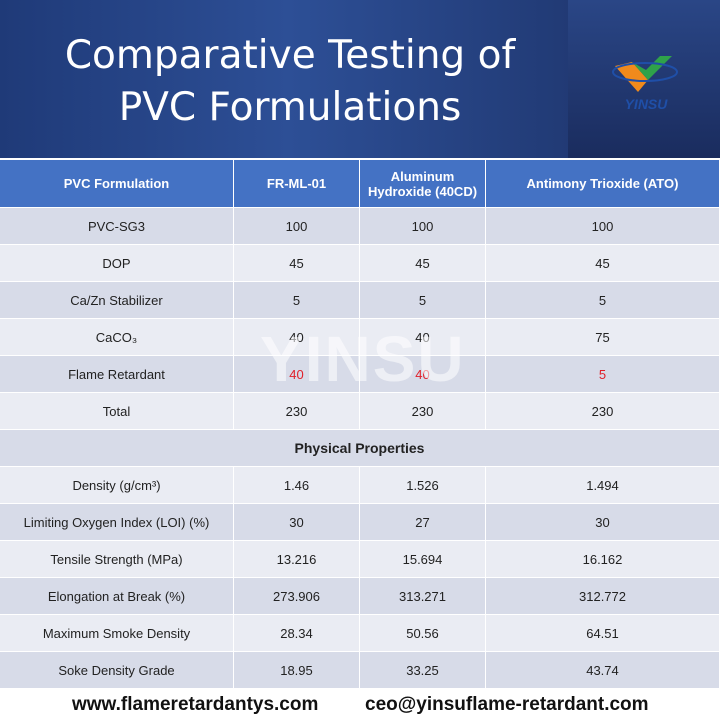  I want to click on footer-website: www.flameretardantys.com, so click(195, 704).